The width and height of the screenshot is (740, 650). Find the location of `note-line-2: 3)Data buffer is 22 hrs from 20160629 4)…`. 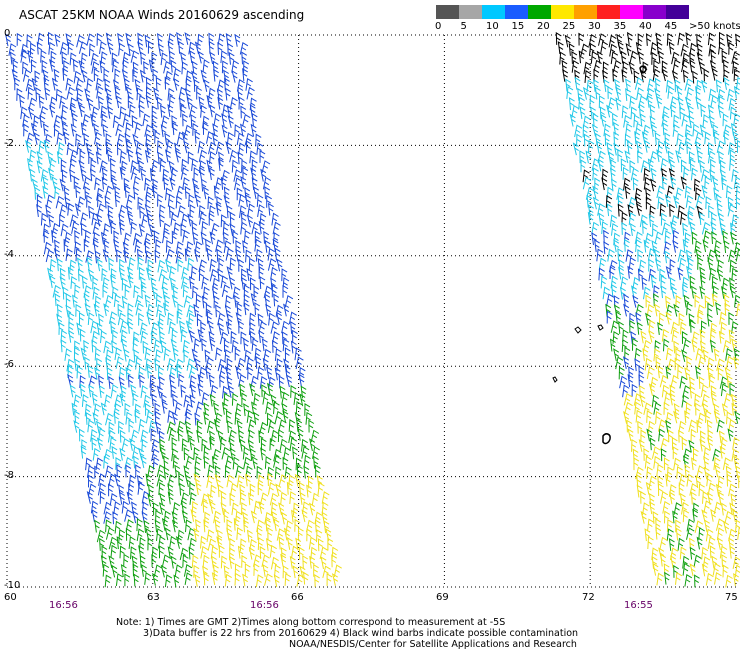

note-line-2: 3)Data buffer is 22 hrs from 20160629 4)… is located at coordinates (361, 633).